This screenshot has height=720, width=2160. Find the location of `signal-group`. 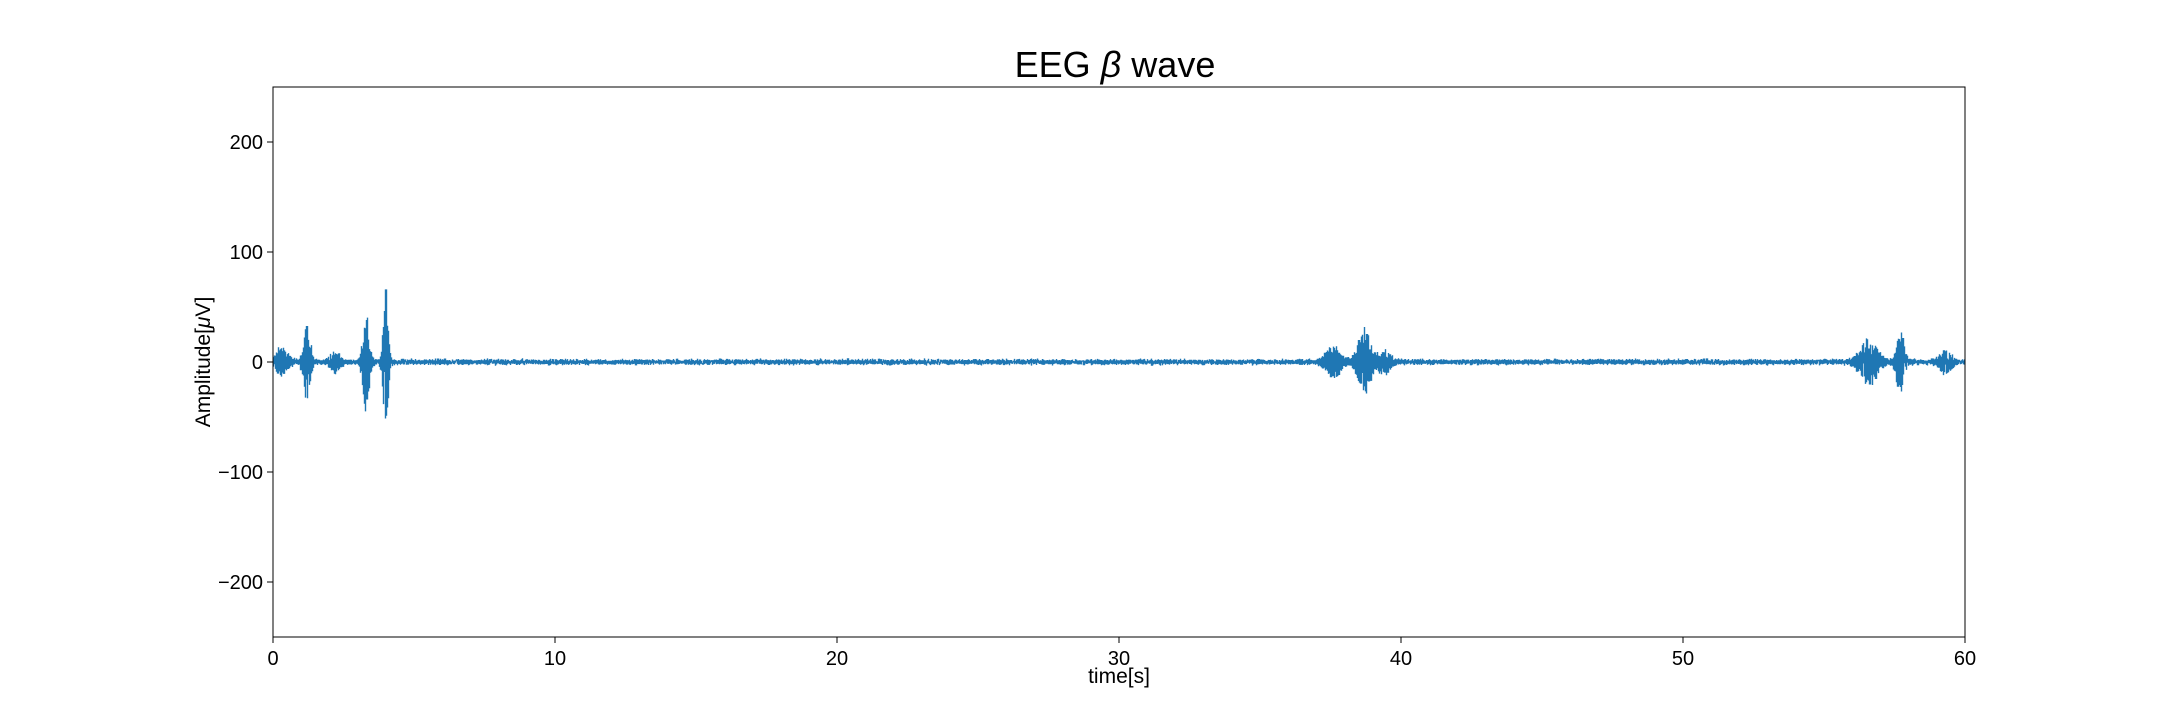

signal-group is located at coordinates (1119, 354).